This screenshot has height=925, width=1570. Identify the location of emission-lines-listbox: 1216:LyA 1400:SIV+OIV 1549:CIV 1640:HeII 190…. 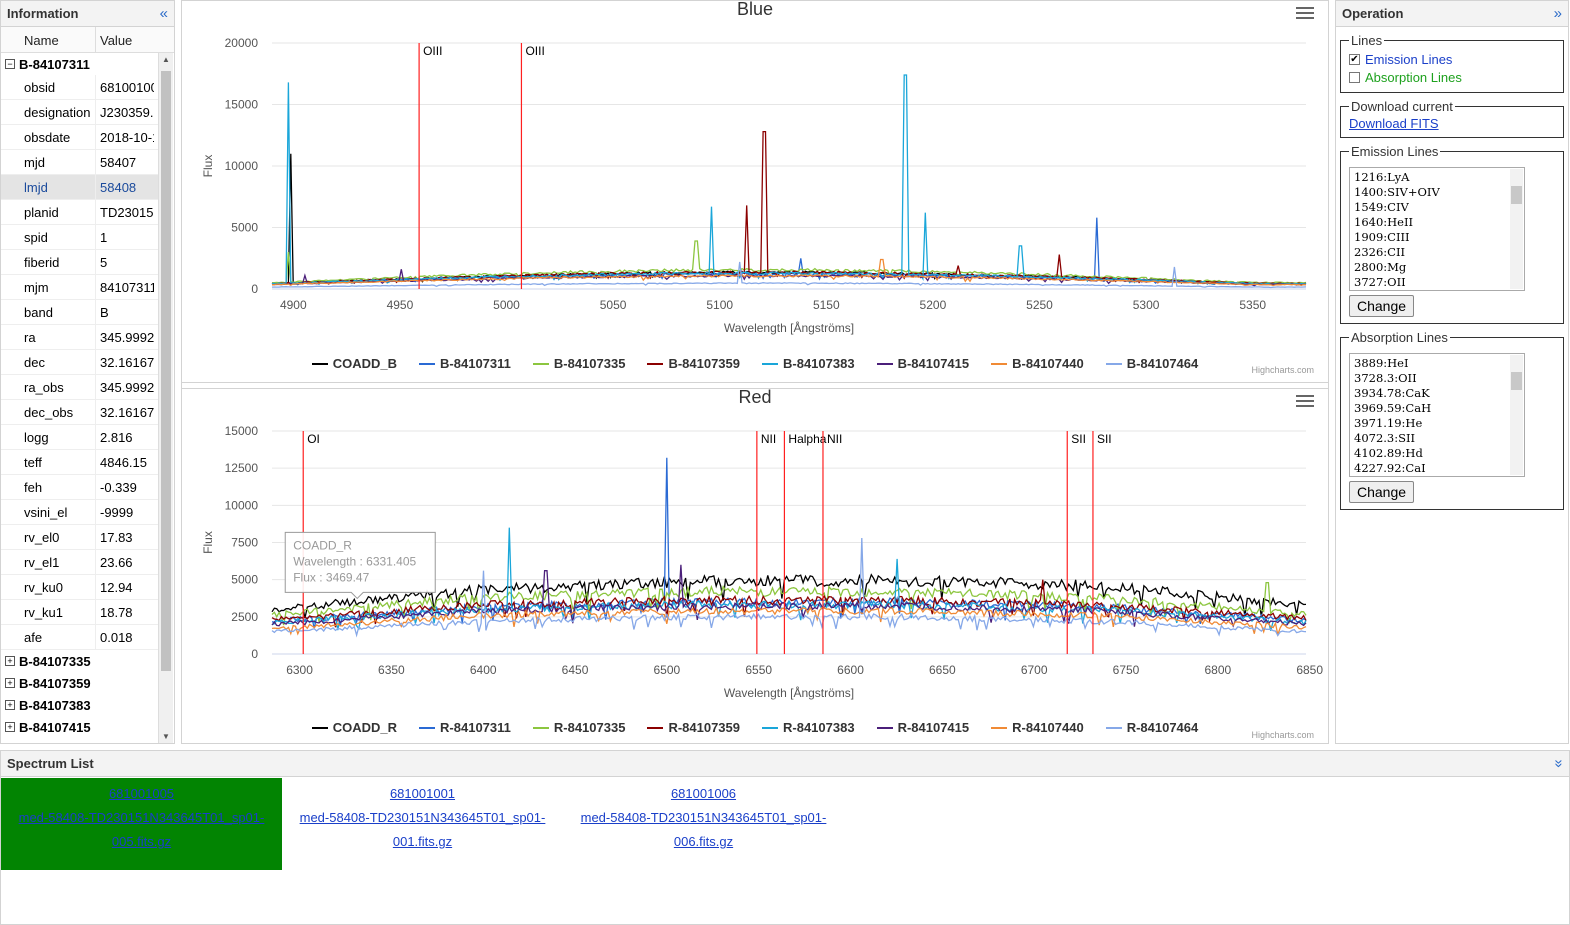
(1437, 229).